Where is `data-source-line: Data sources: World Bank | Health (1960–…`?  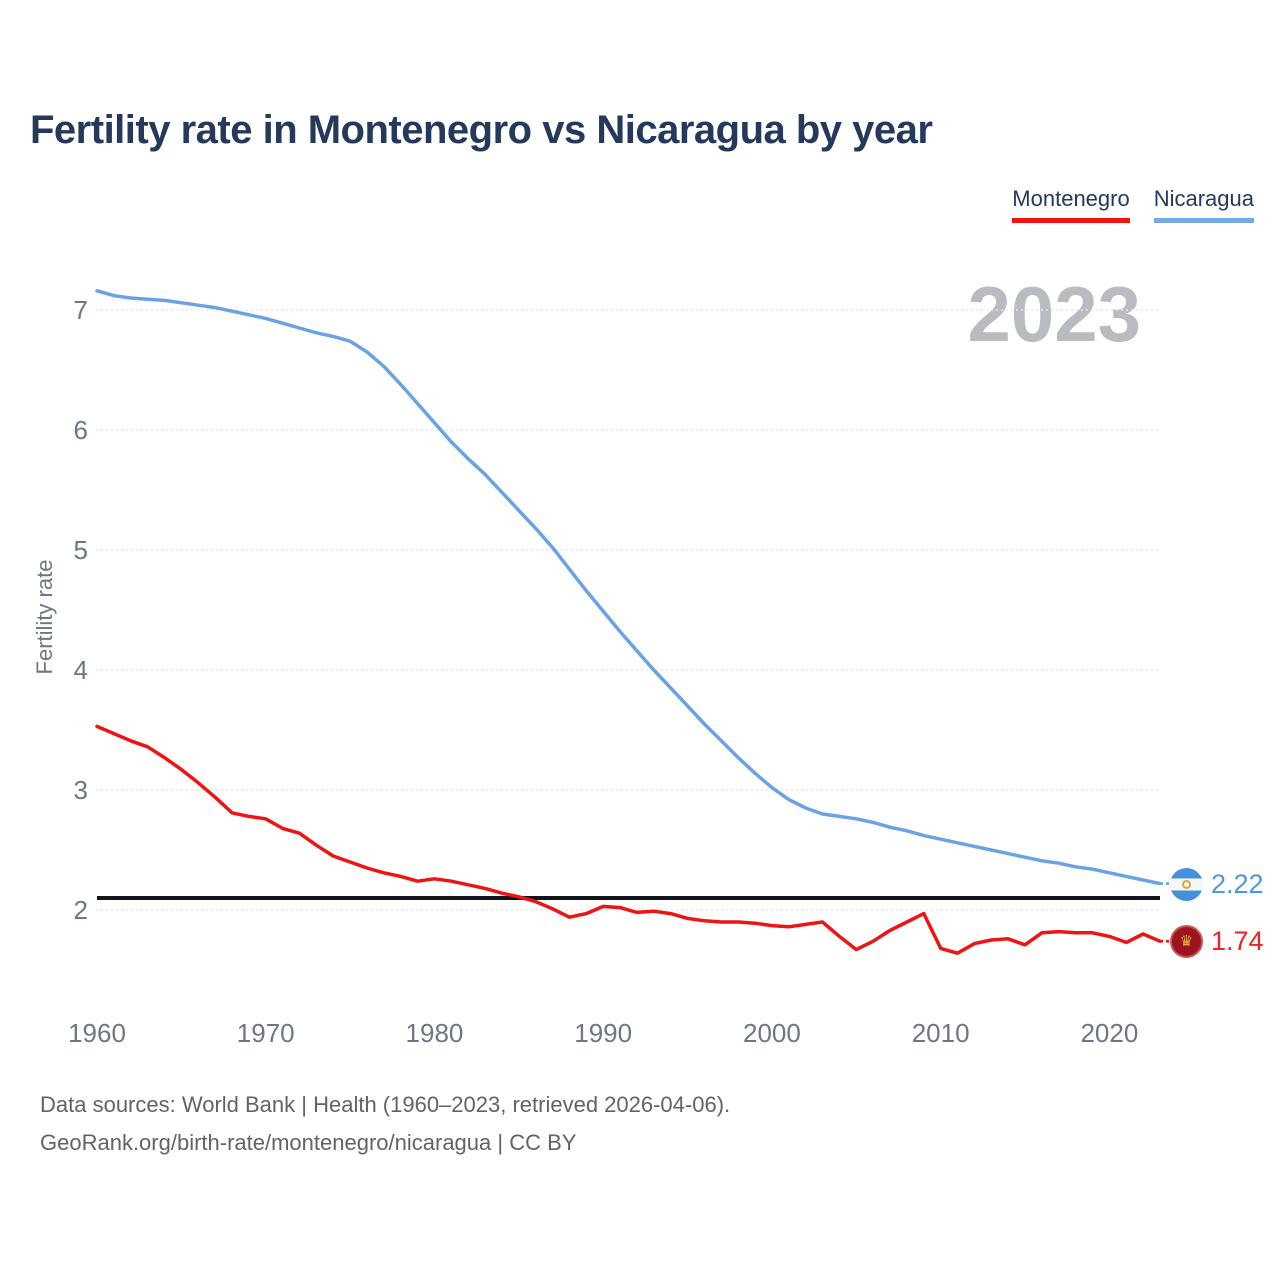 data-source-line: Data sources: World Bank | Health (1960–… is located at coordinates (385, 1104).